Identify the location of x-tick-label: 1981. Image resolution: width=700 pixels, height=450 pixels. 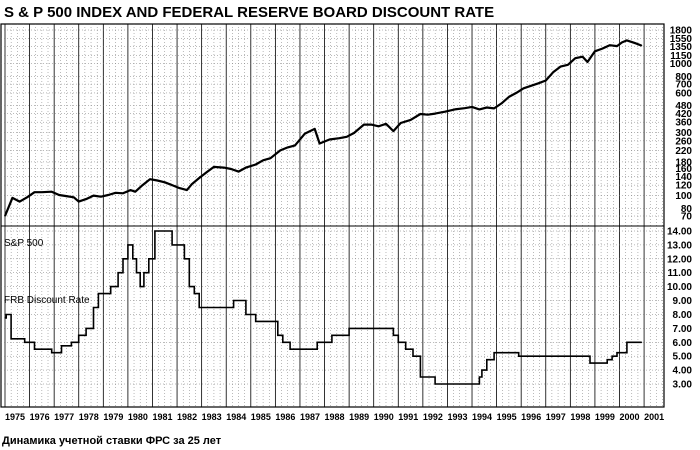
(162, 417).